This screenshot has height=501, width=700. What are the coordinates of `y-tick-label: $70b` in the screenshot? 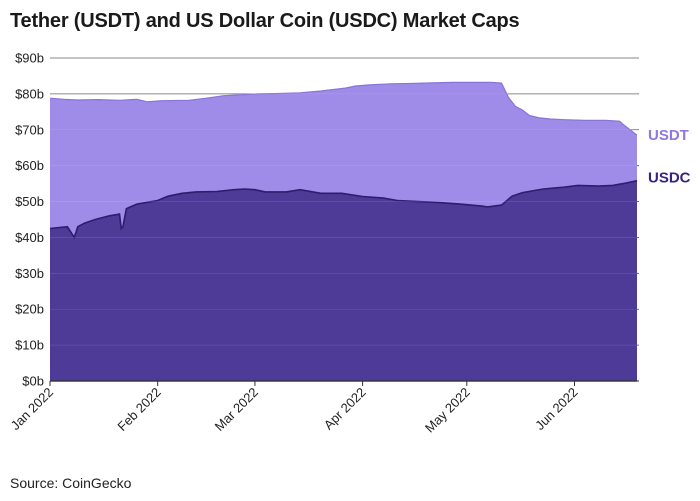 It's located at (29, 129).